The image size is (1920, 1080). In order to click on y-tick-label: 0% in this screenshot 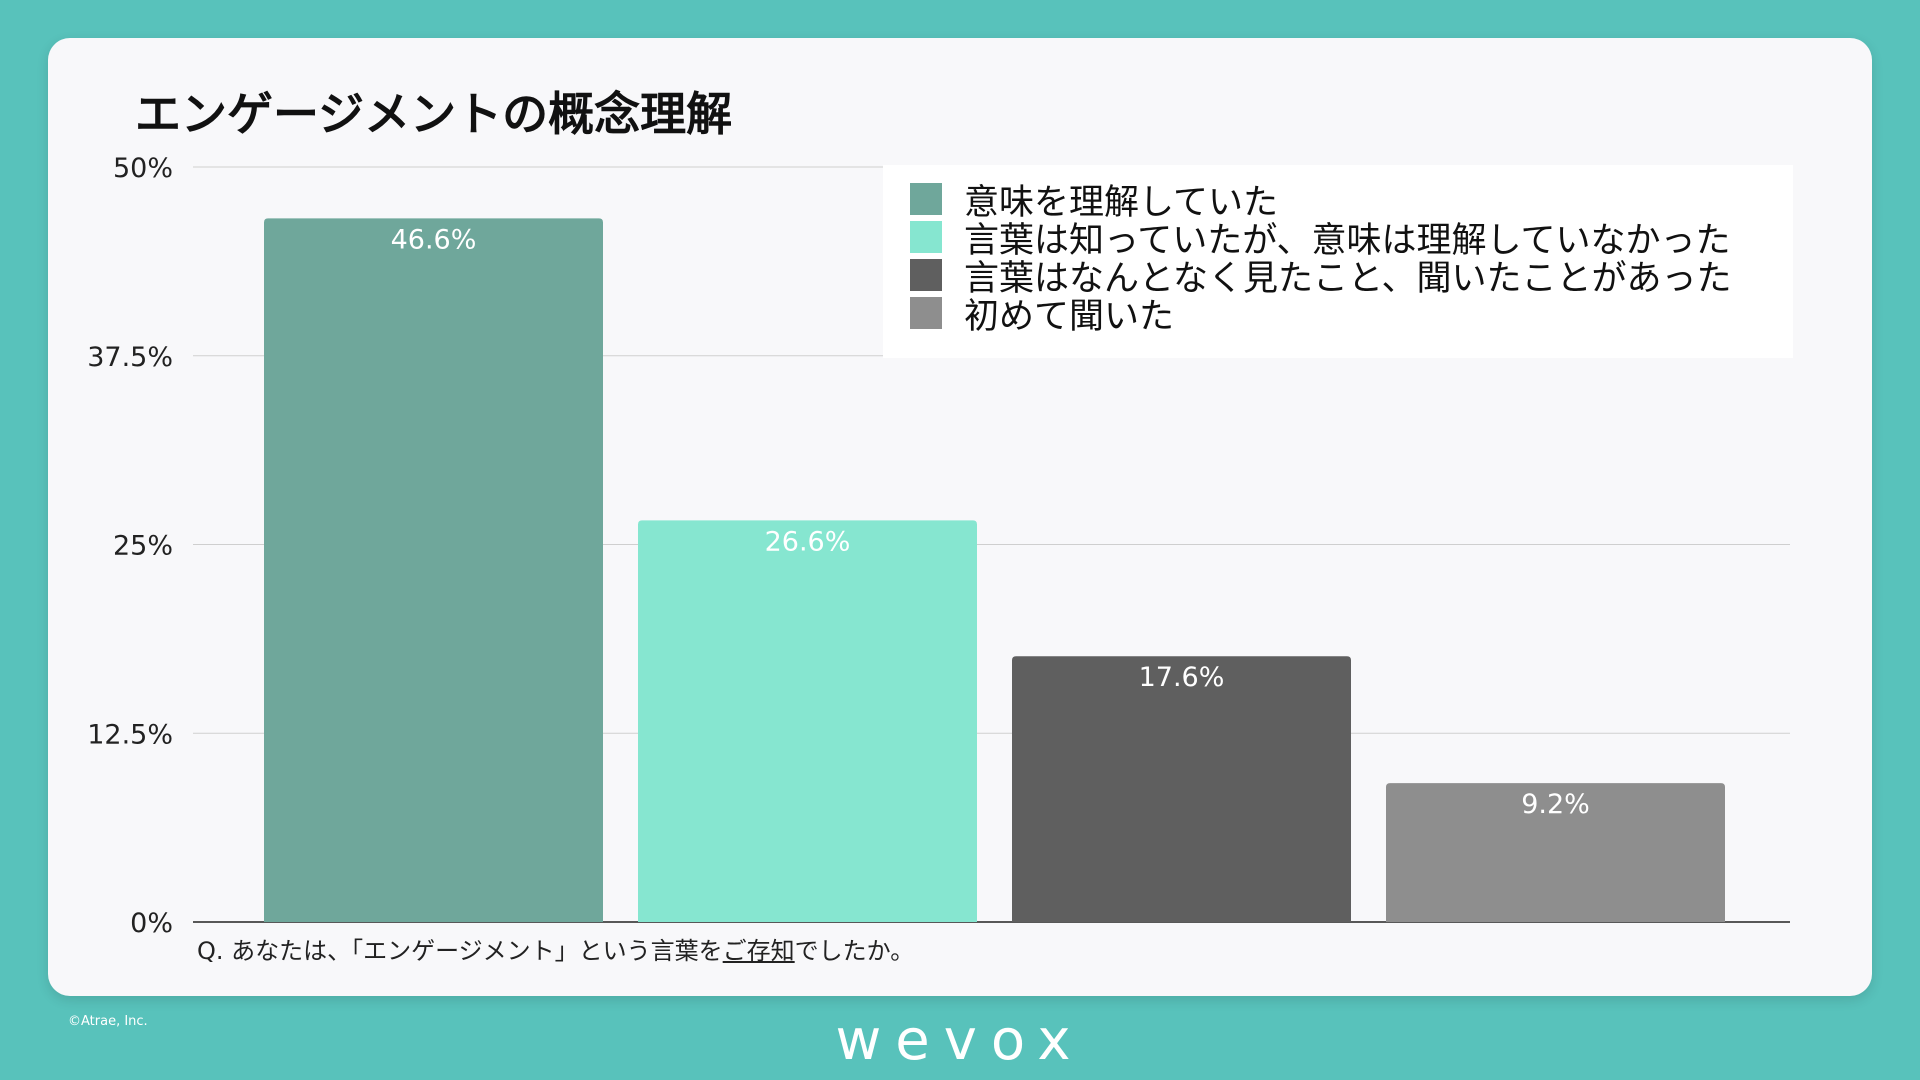, I will do `click(151, 923)`.